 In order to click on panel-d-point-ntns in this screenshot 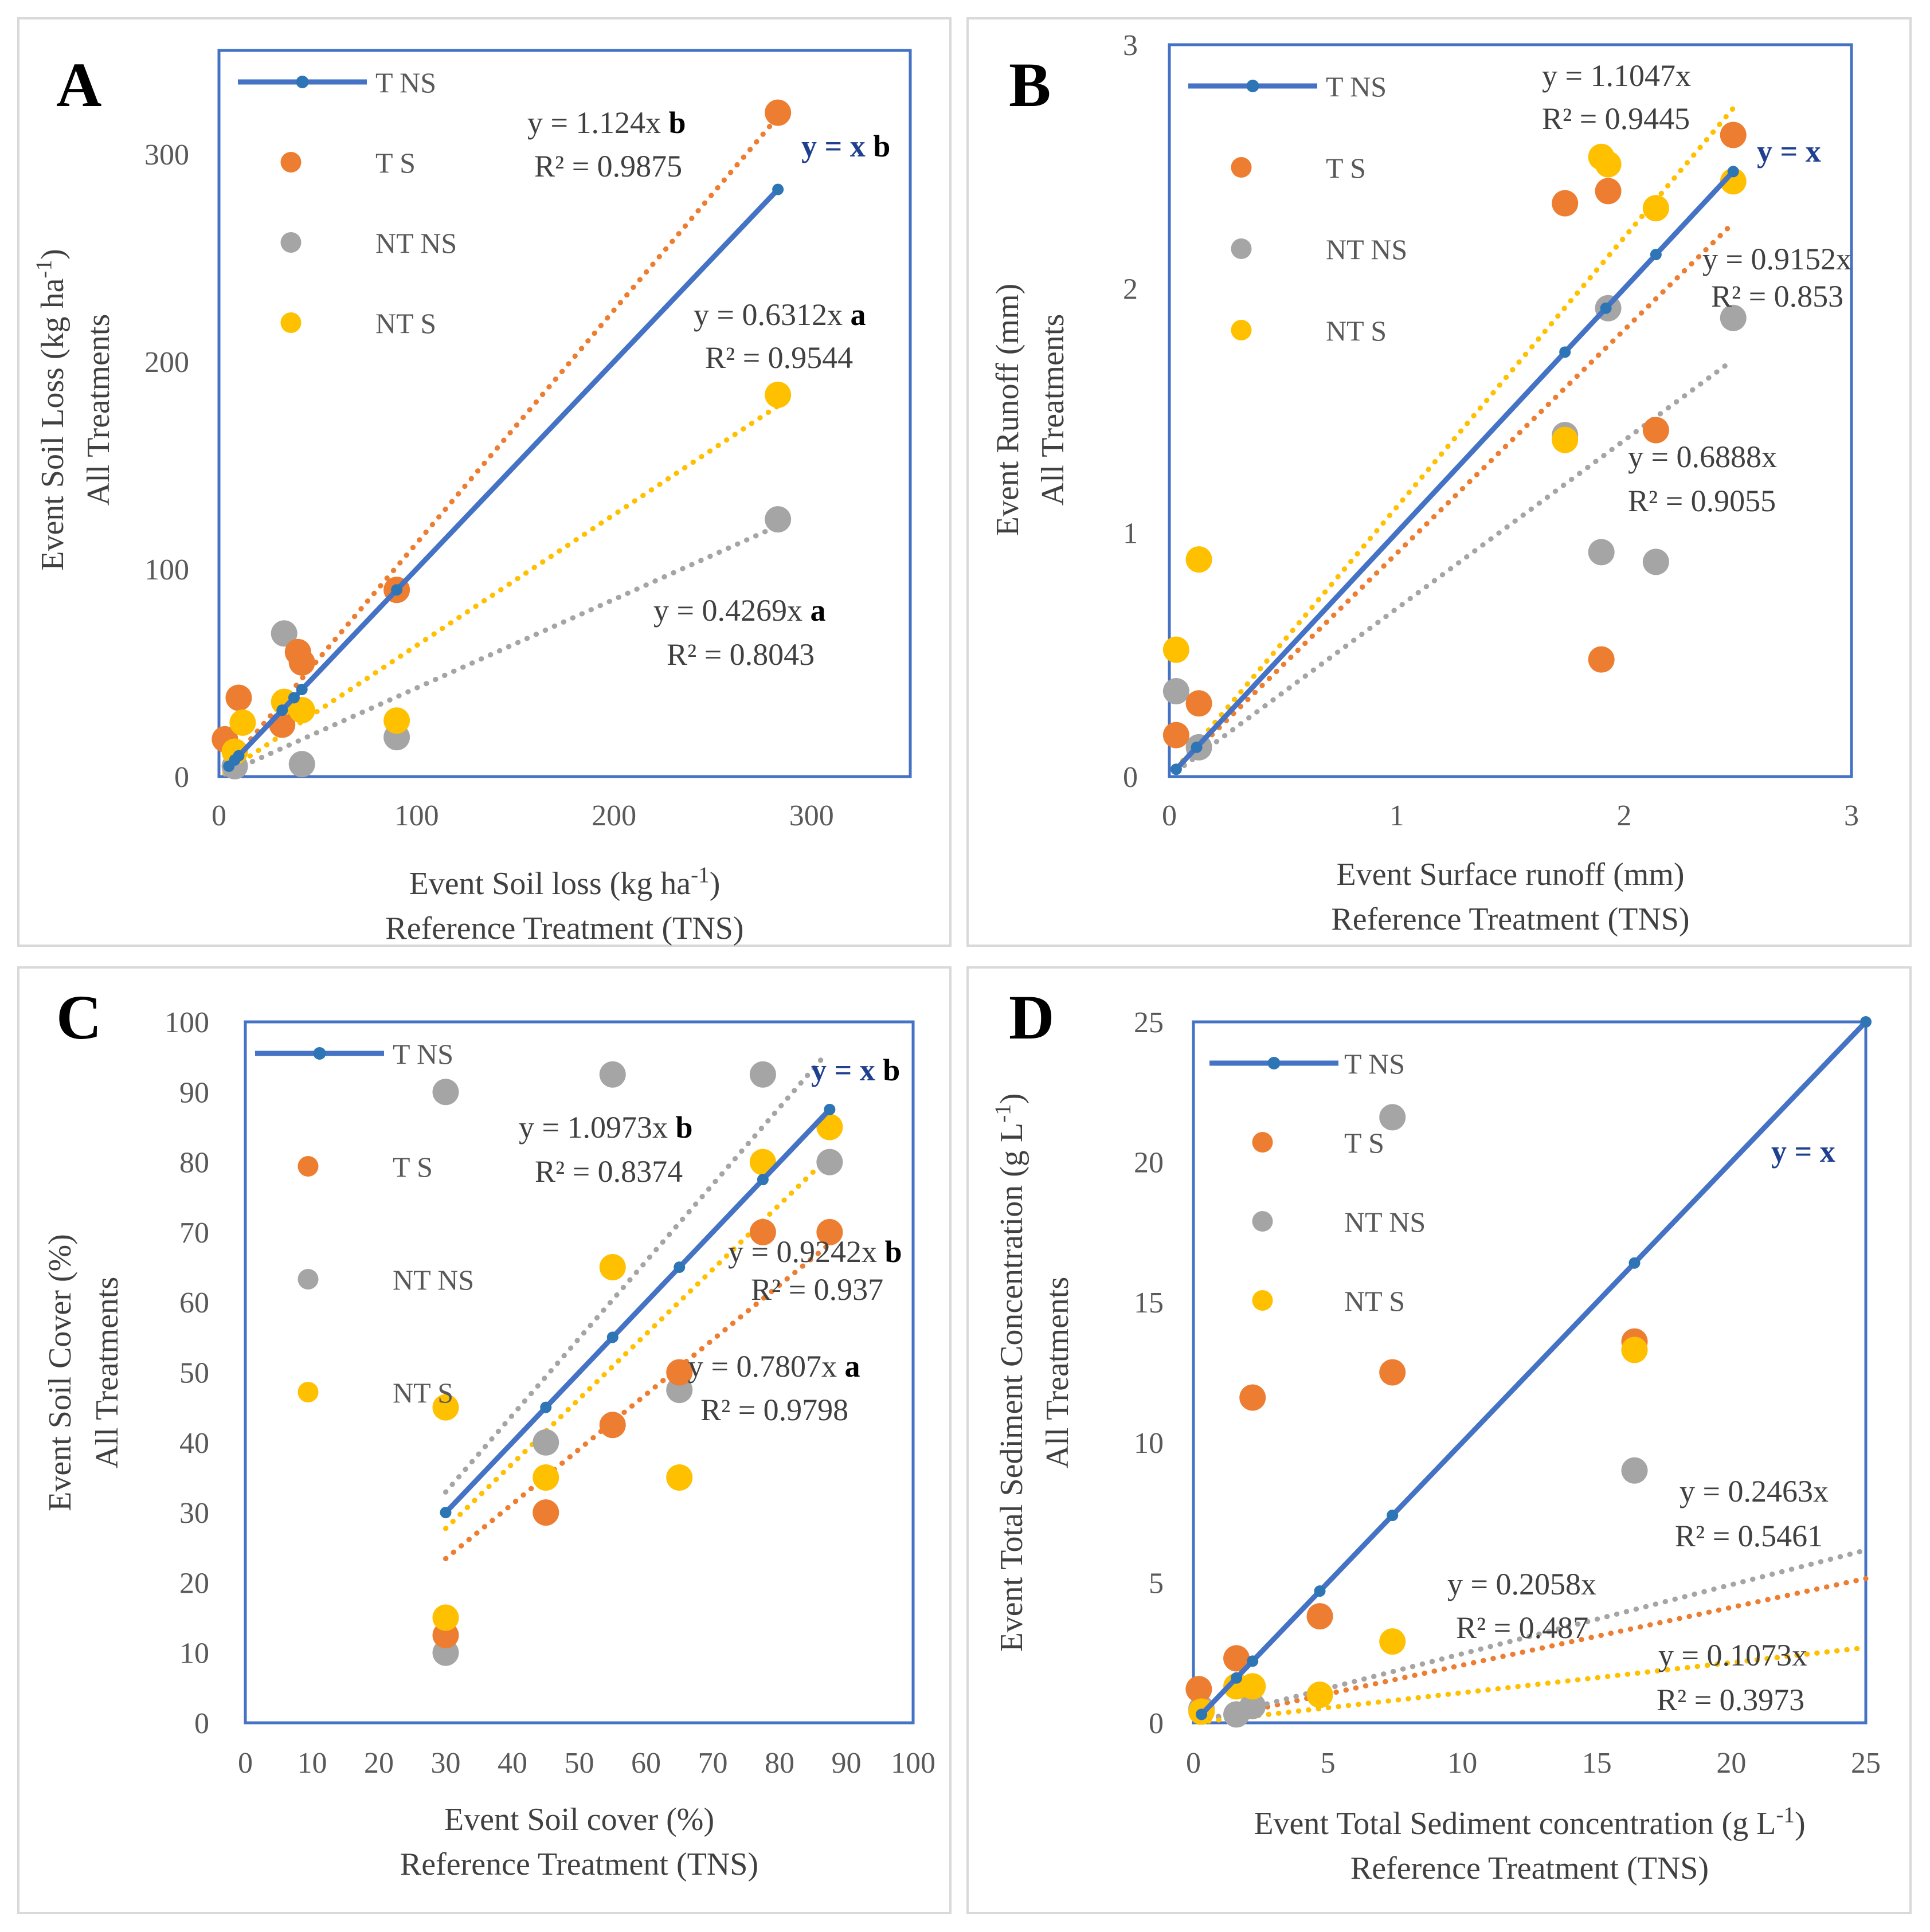, I will do `click(1634, 1470)`.